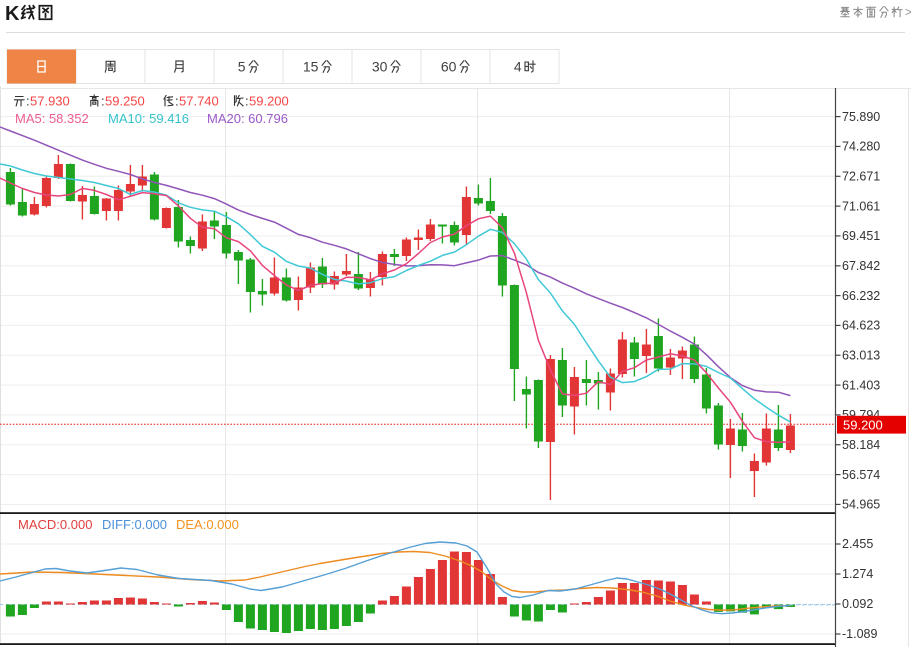 The height and width of the screenshot is (647, 911). I want to click on svg-text: 30, so click(380, 67).